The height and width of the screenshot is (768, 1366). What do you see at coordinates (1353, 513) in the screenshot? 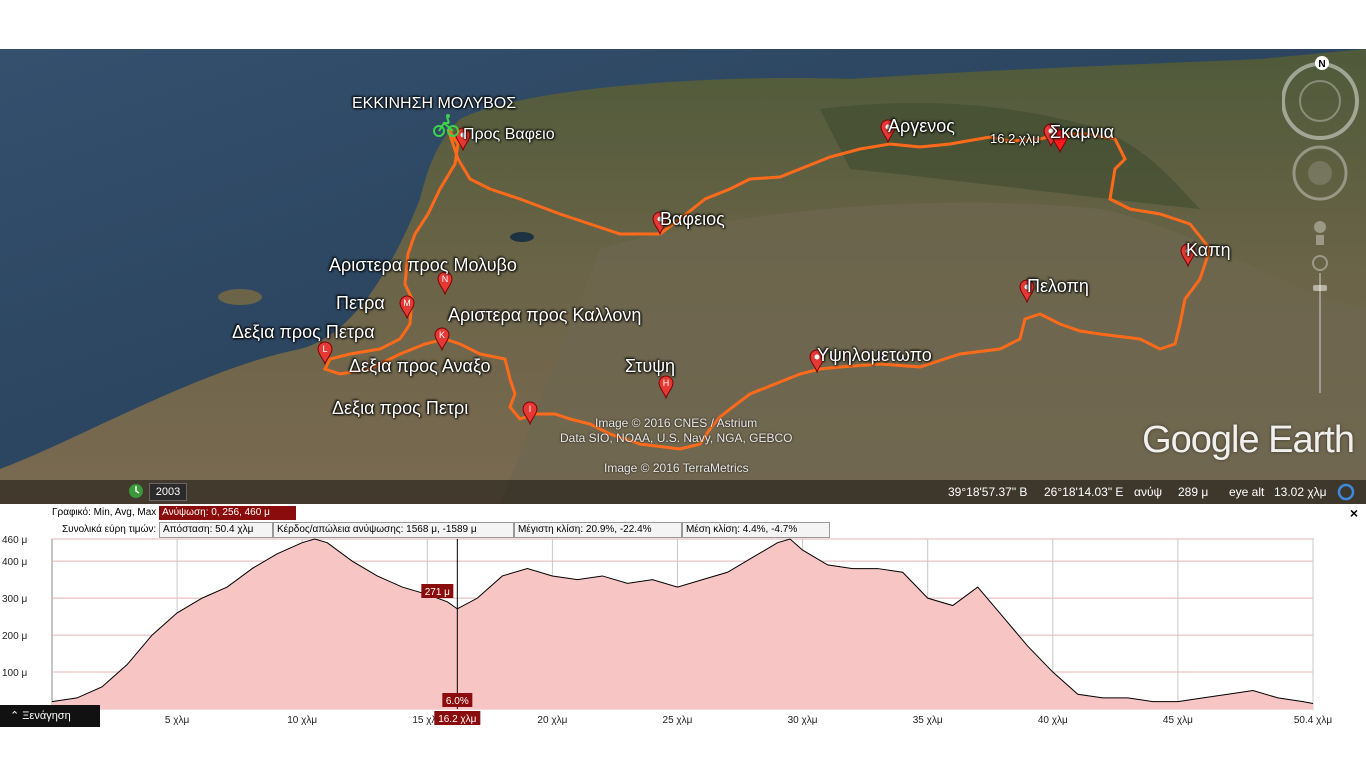
I see `close-icon: ×` at bounding box center [1353, 513].